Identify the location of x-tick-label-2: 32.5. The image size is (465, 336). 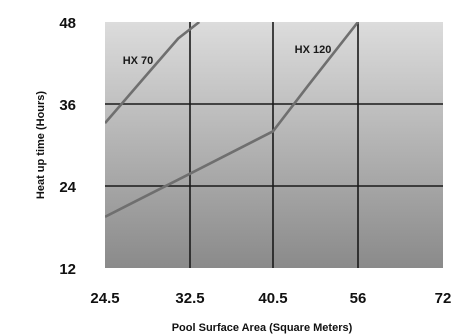
(189, 298).